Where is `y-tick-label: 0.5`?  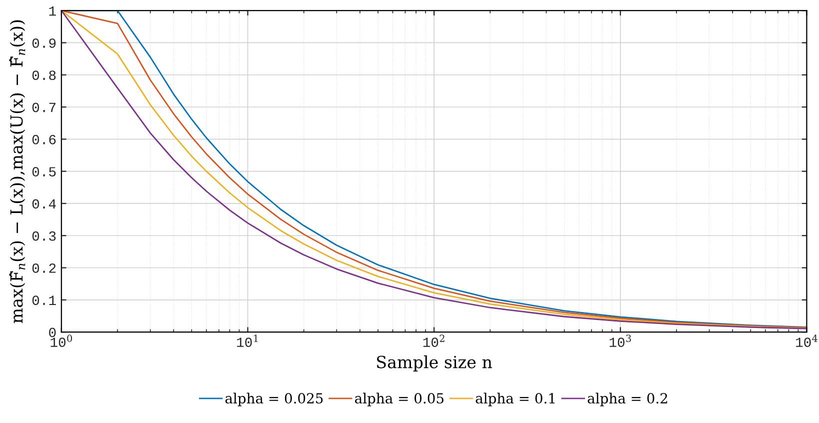 y-tick-label: 0.5 is located at coordinates (44, 171).